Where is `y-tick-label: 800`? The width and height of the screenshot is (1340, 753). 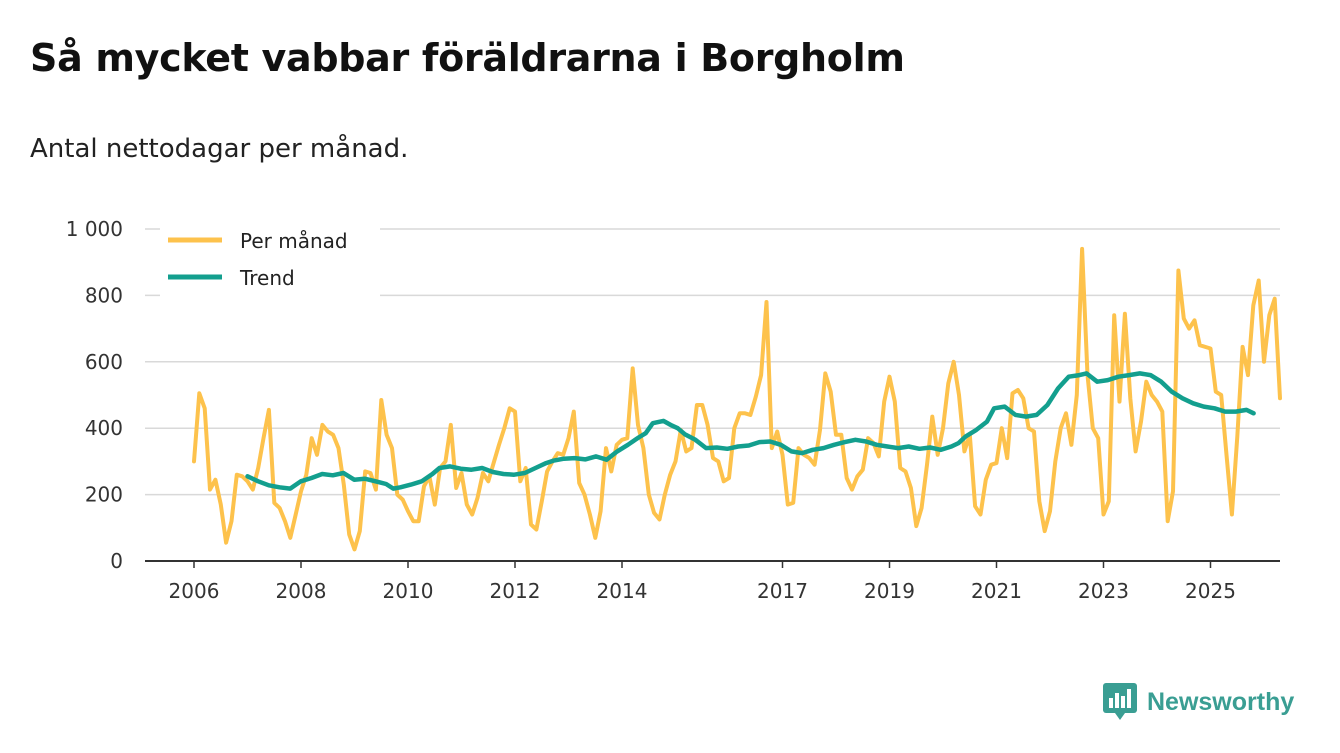 y-tick-label: 800 is located at coordinates (104, 295).